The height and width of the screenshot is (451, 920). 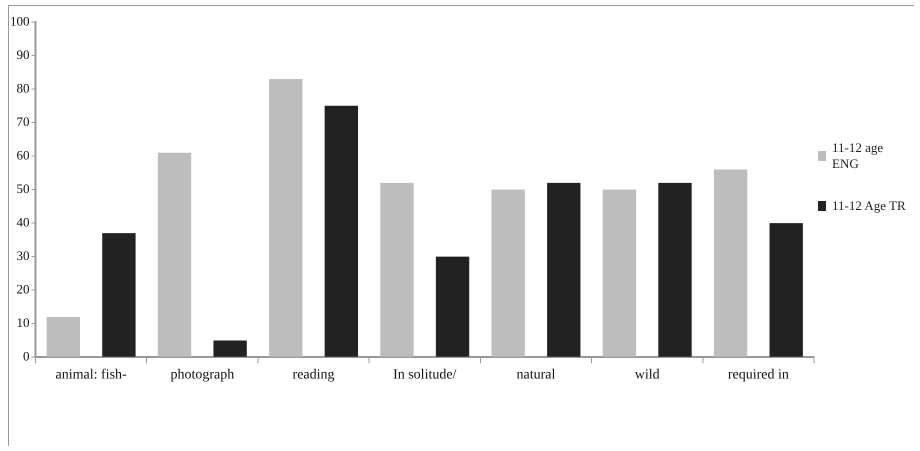 What do you see at coordinates (23, 322) in the screenshot?
I see `y-tick-label: 10` at bounding box center [23, 322].